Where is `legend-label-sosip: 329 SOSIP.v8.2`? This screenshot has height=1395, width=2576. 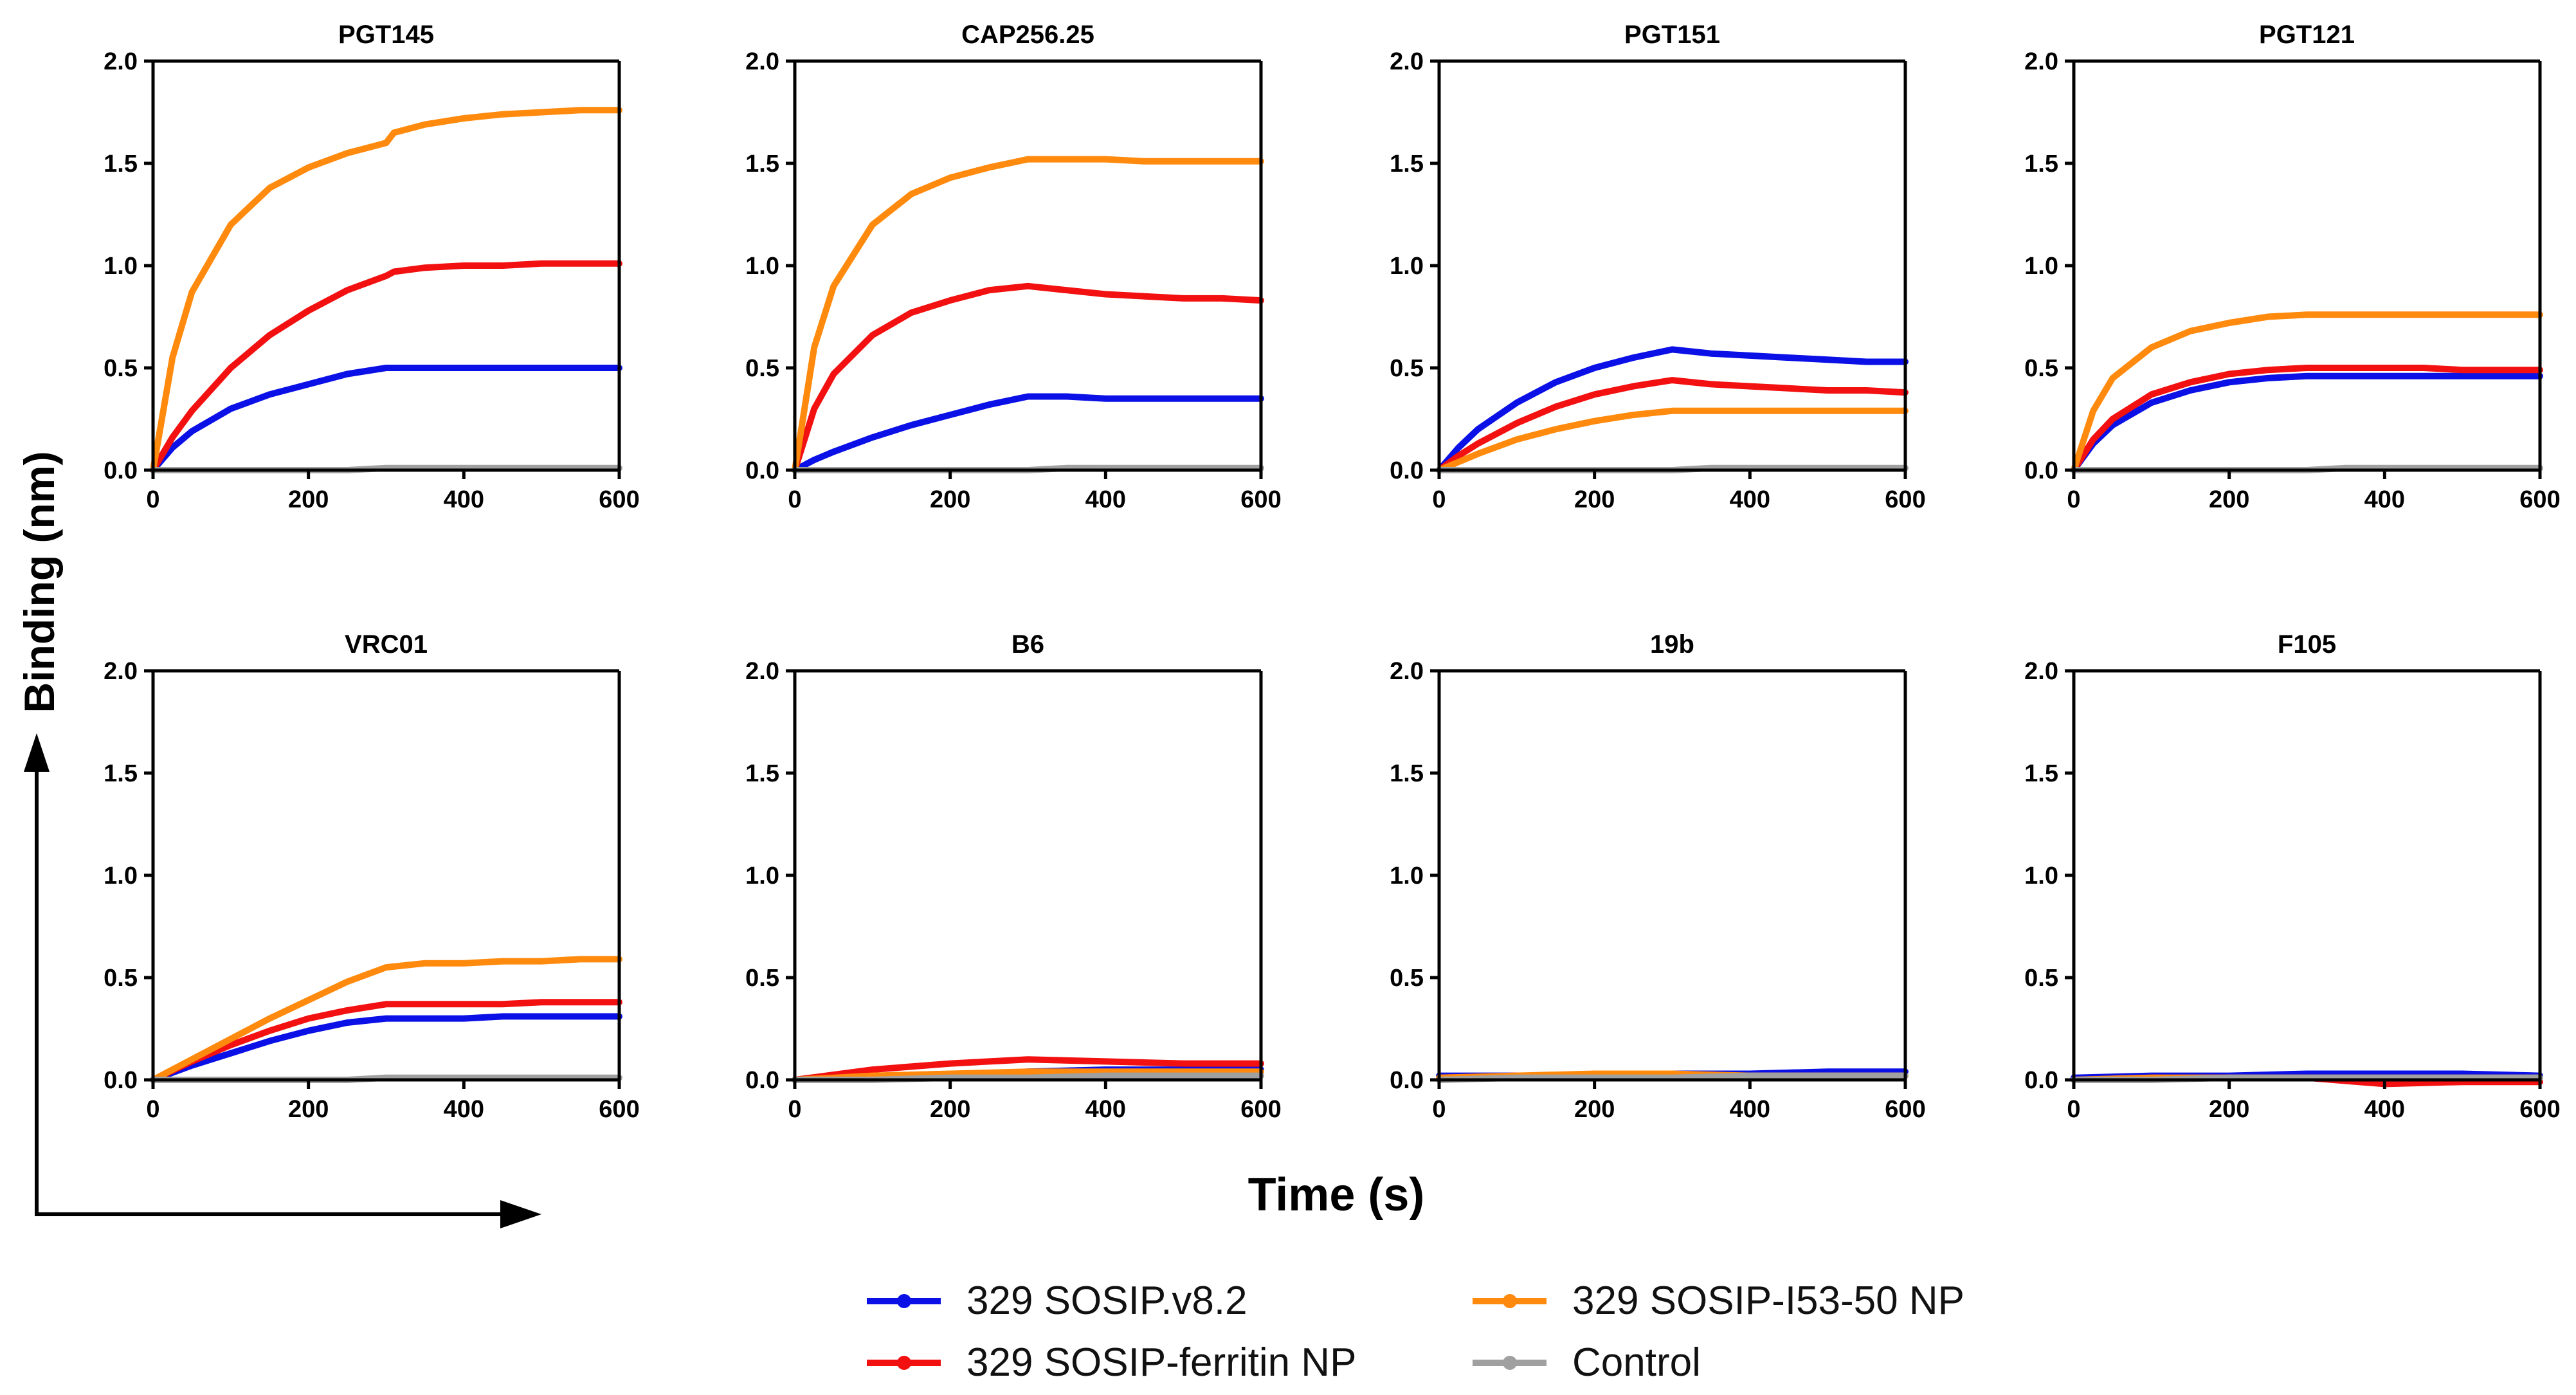
legend-label-sosip: 329 SOSIP.v8.2 is located at coordinates (1106, 1301).